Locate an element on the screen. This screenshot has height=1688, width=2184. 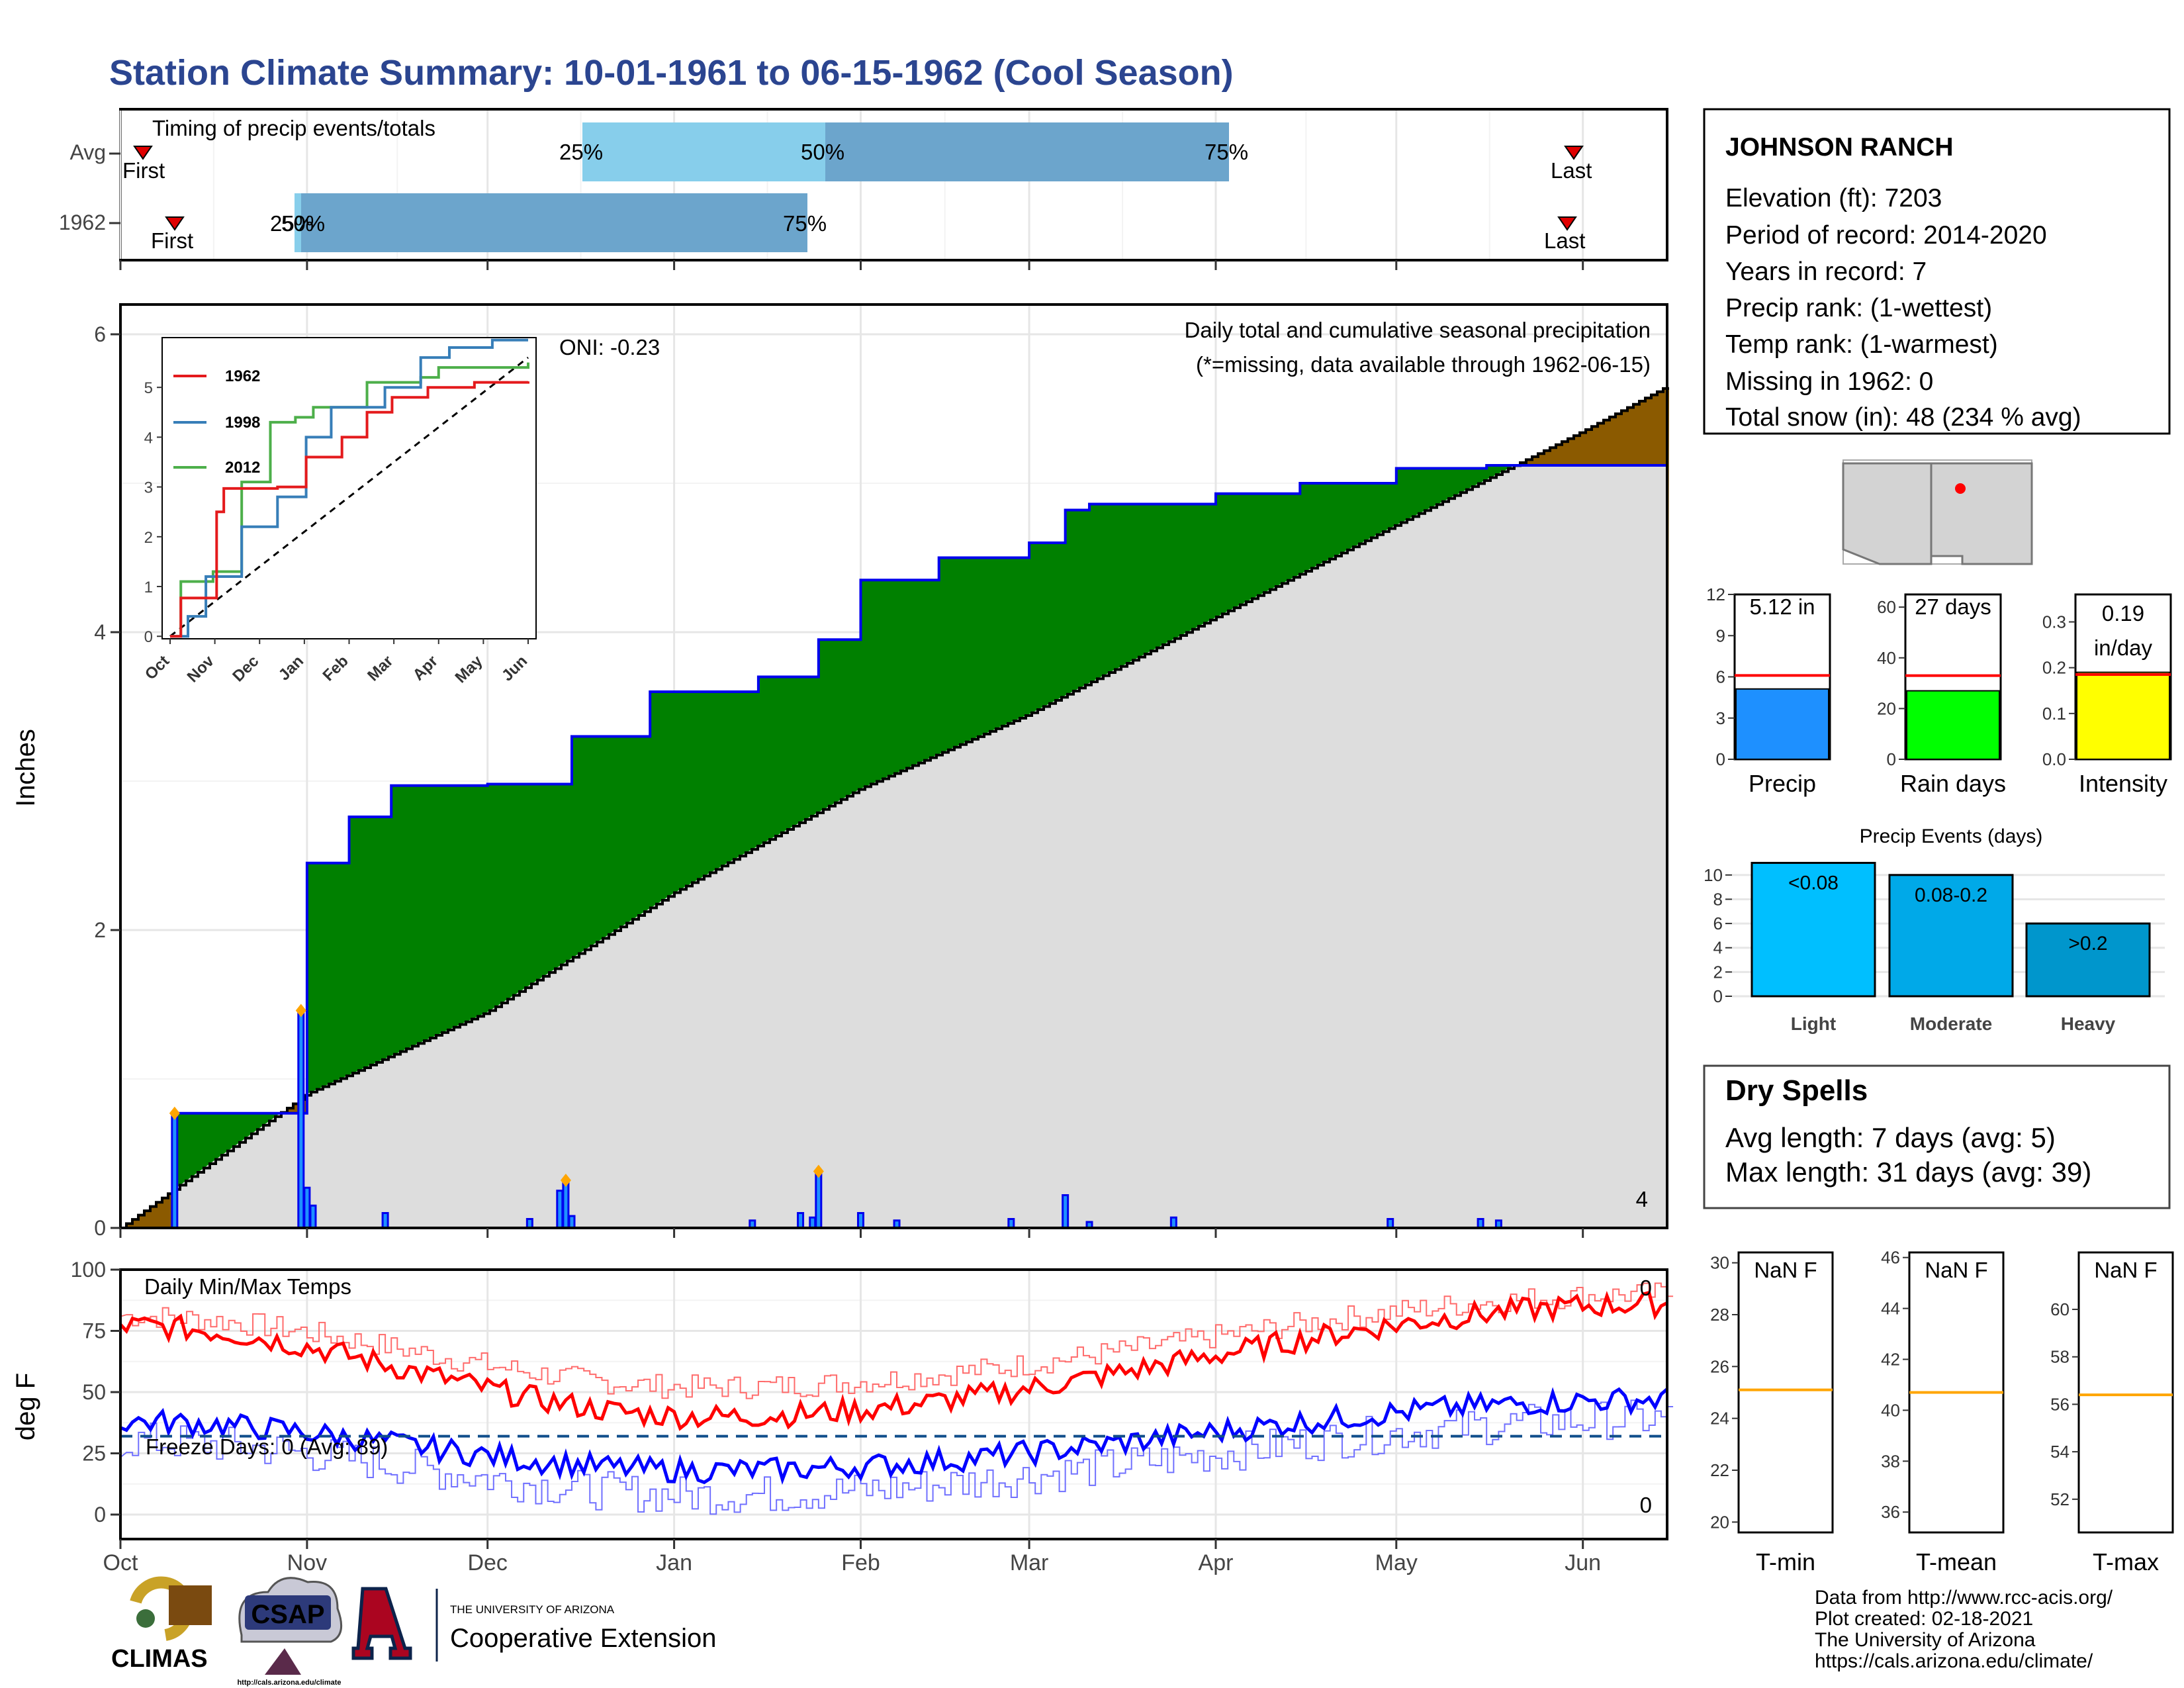
mini-tick-label: 12 is located at coordinates (1715, 594).